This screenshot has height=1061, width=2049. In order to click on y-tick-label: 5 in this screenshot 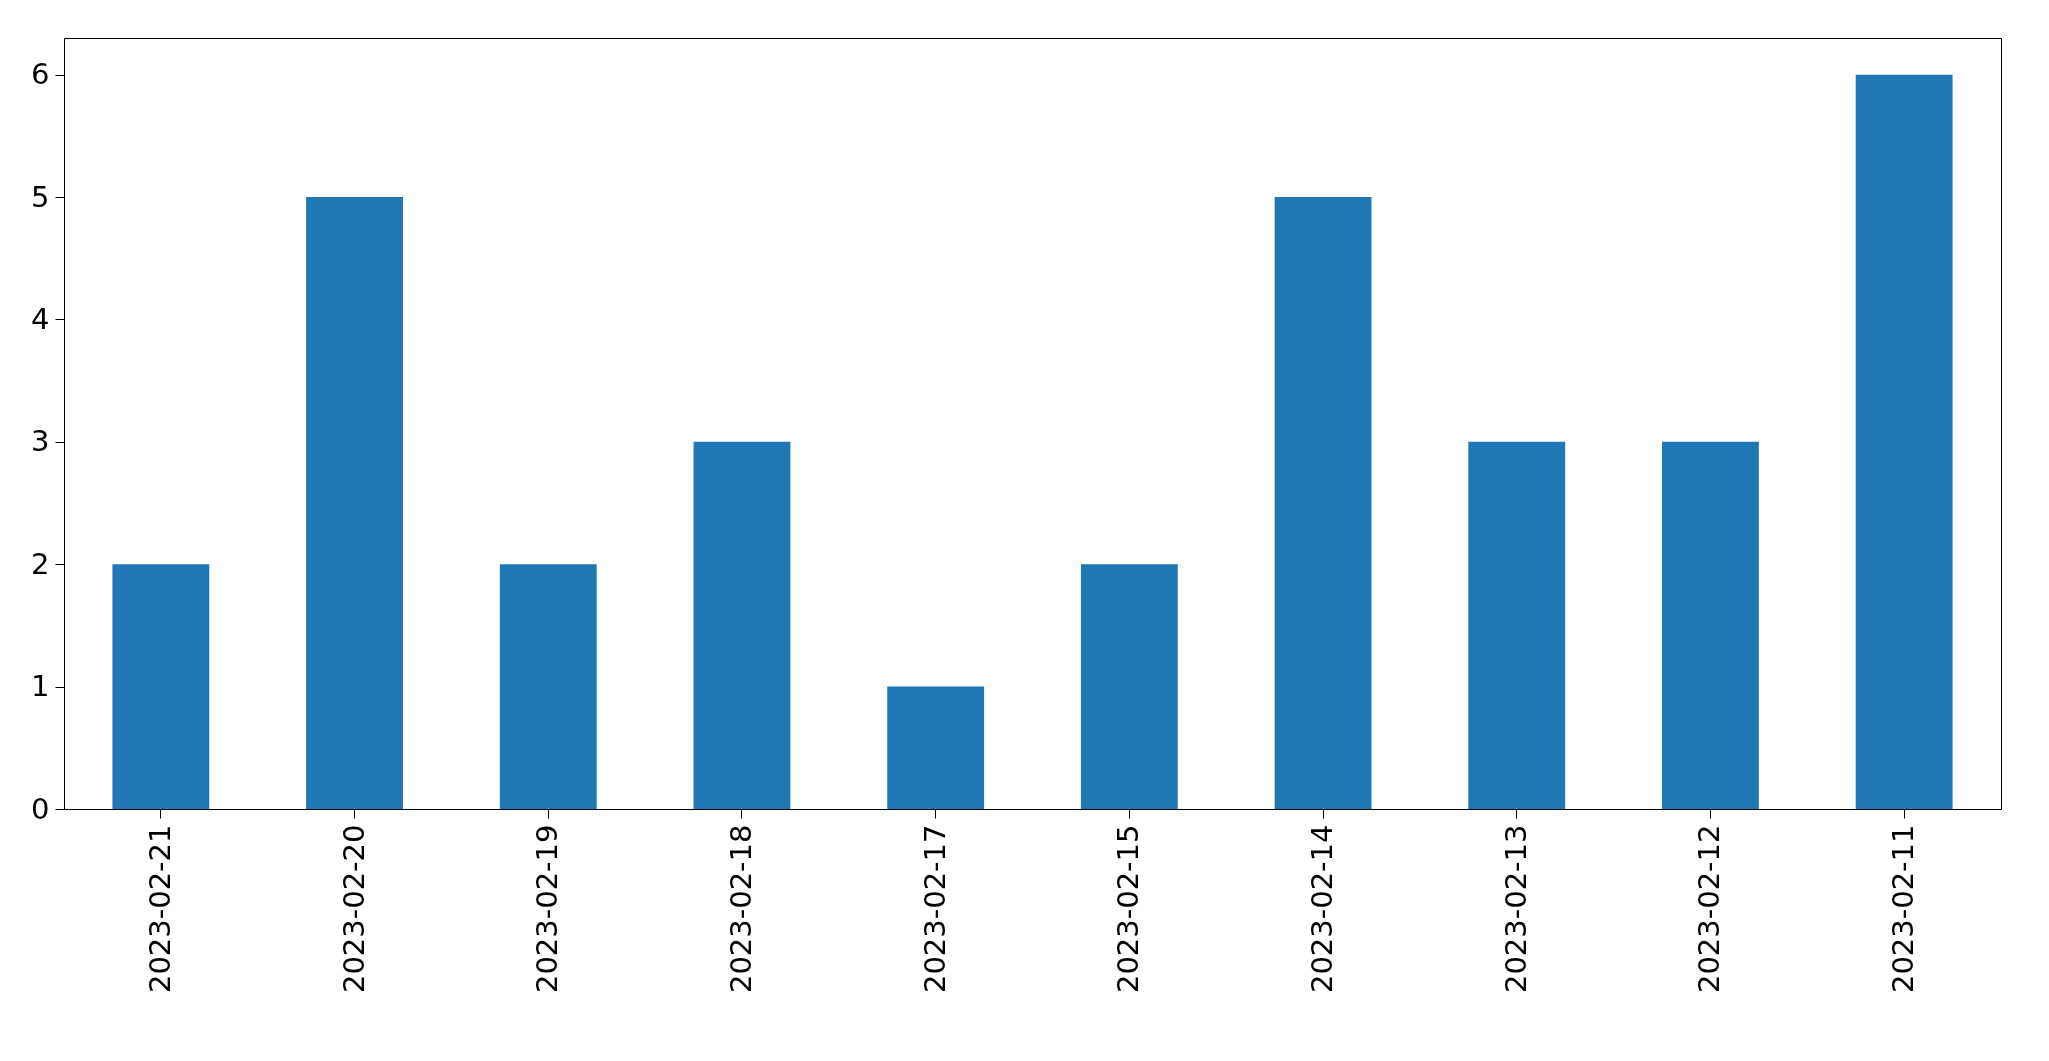, I will do `click(40, 196)`.